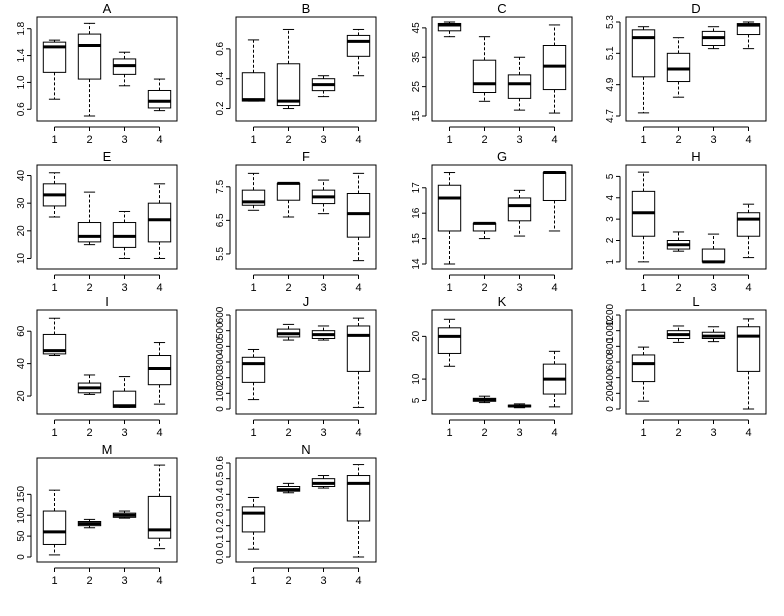 Image resolution: width=784 pixels, height=616 pixels. Describe the element at coordinates (220, 541) in the screenshot. I see `y-tick-label: 0.1` at that location.